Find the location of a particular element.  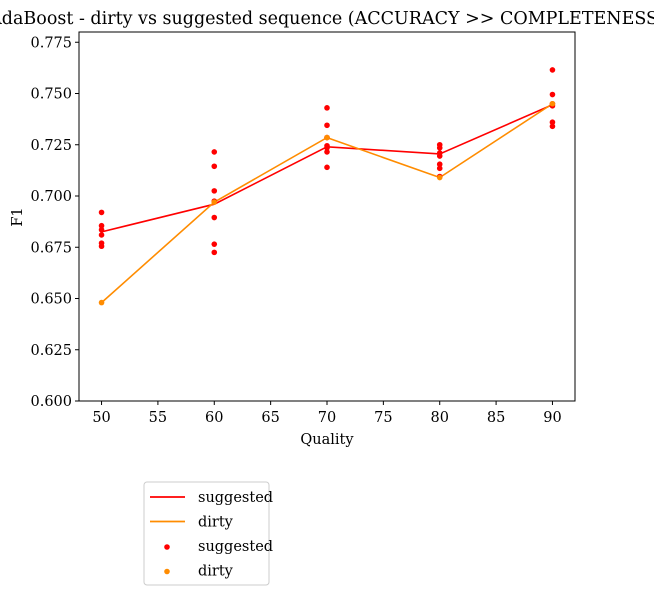

x-tick-label: 60 is located at coordinates (214, 418).